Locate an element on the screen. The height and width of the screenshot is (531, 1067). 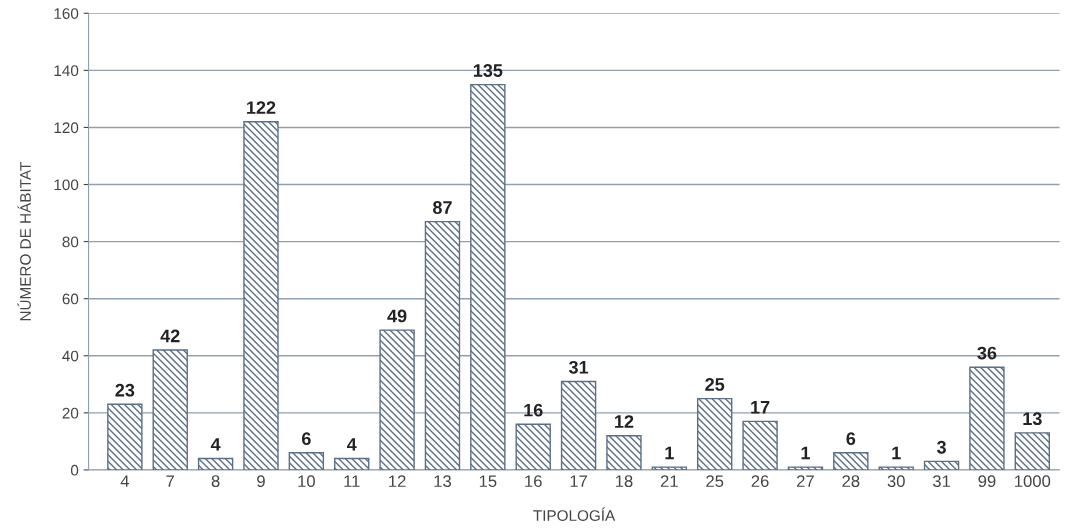
data-label: 122 is located at coordinates (261, 107).